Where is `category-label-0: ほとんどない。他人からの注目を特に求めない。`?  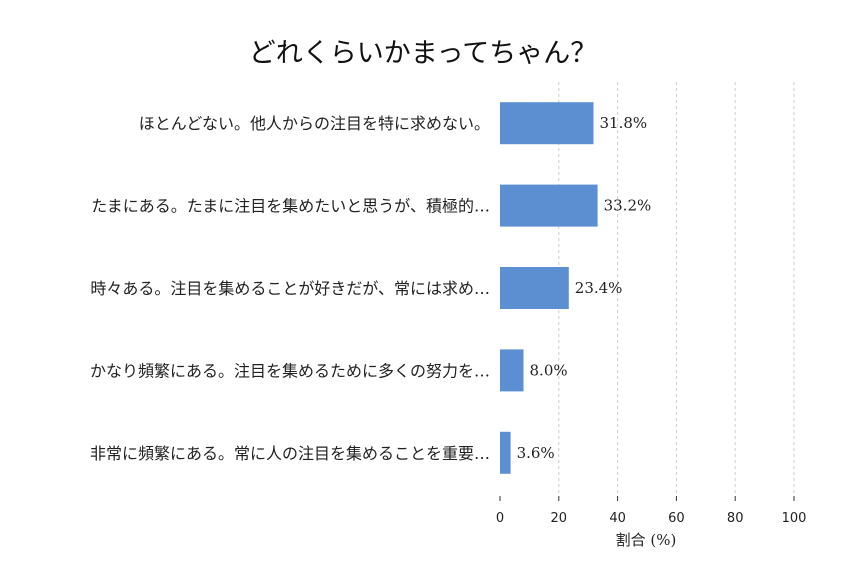
category-label-0: ほとんどない。他人からの注目を特に求めない。 is located at coordinates (314, 123).